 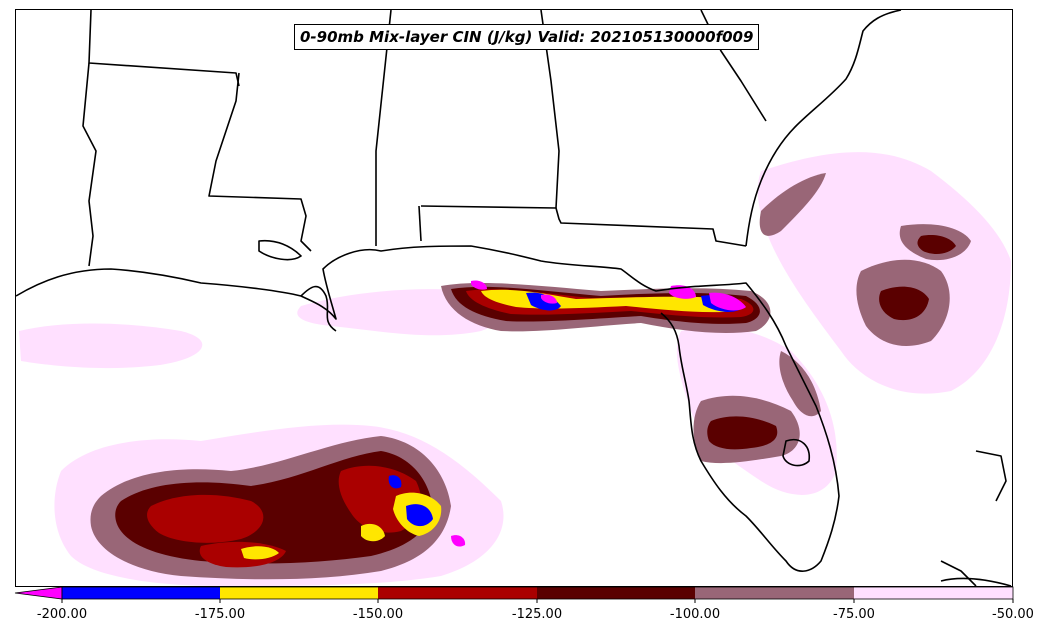 I want to click on cuba-coast, so click(x=976, y=581).